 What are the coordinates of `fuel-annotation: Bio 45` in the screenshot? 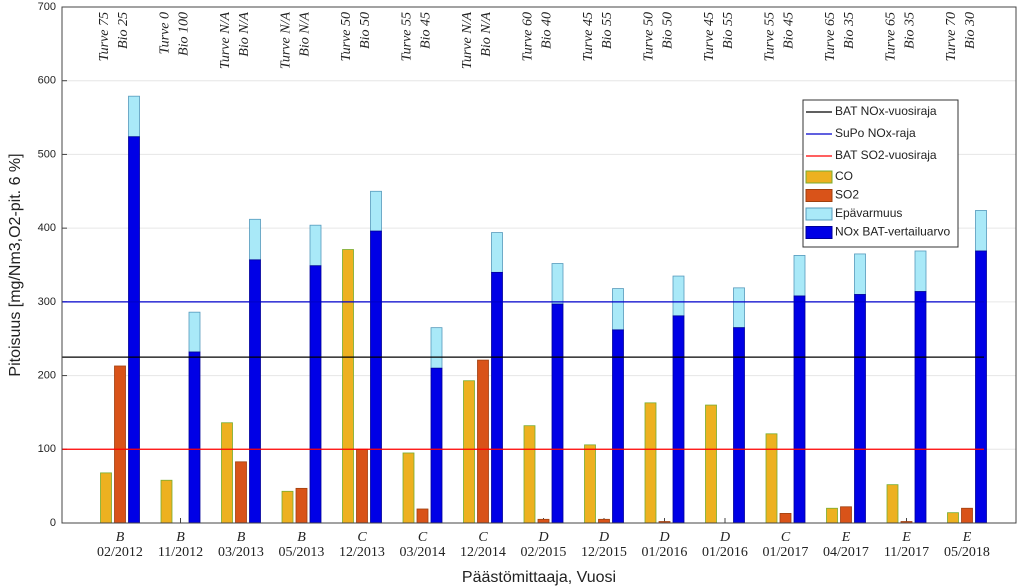 It's located at (426, 30).